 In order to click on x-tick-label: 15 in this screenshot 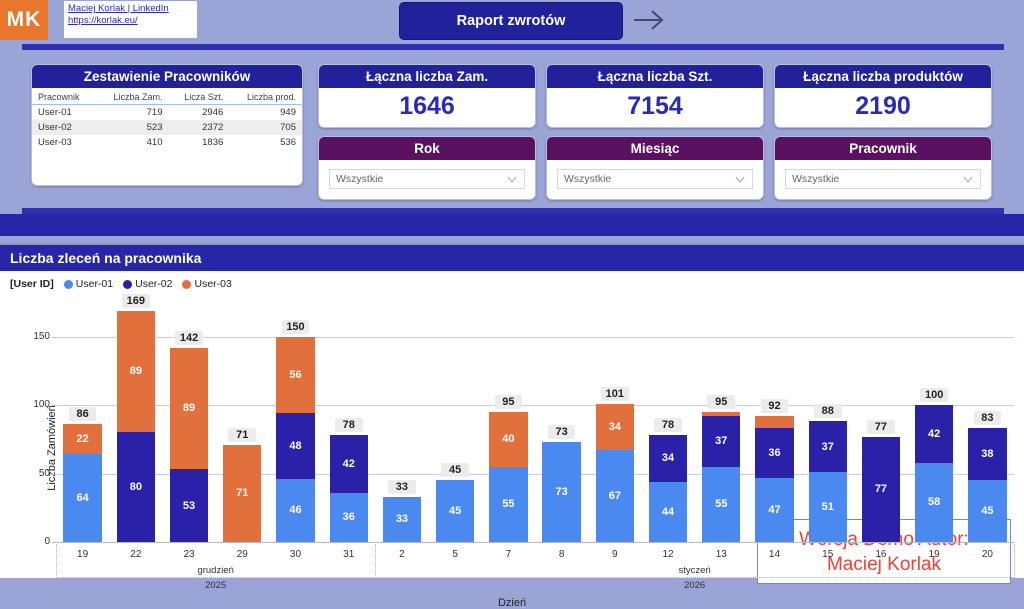, I will do `click(828, 554)`.